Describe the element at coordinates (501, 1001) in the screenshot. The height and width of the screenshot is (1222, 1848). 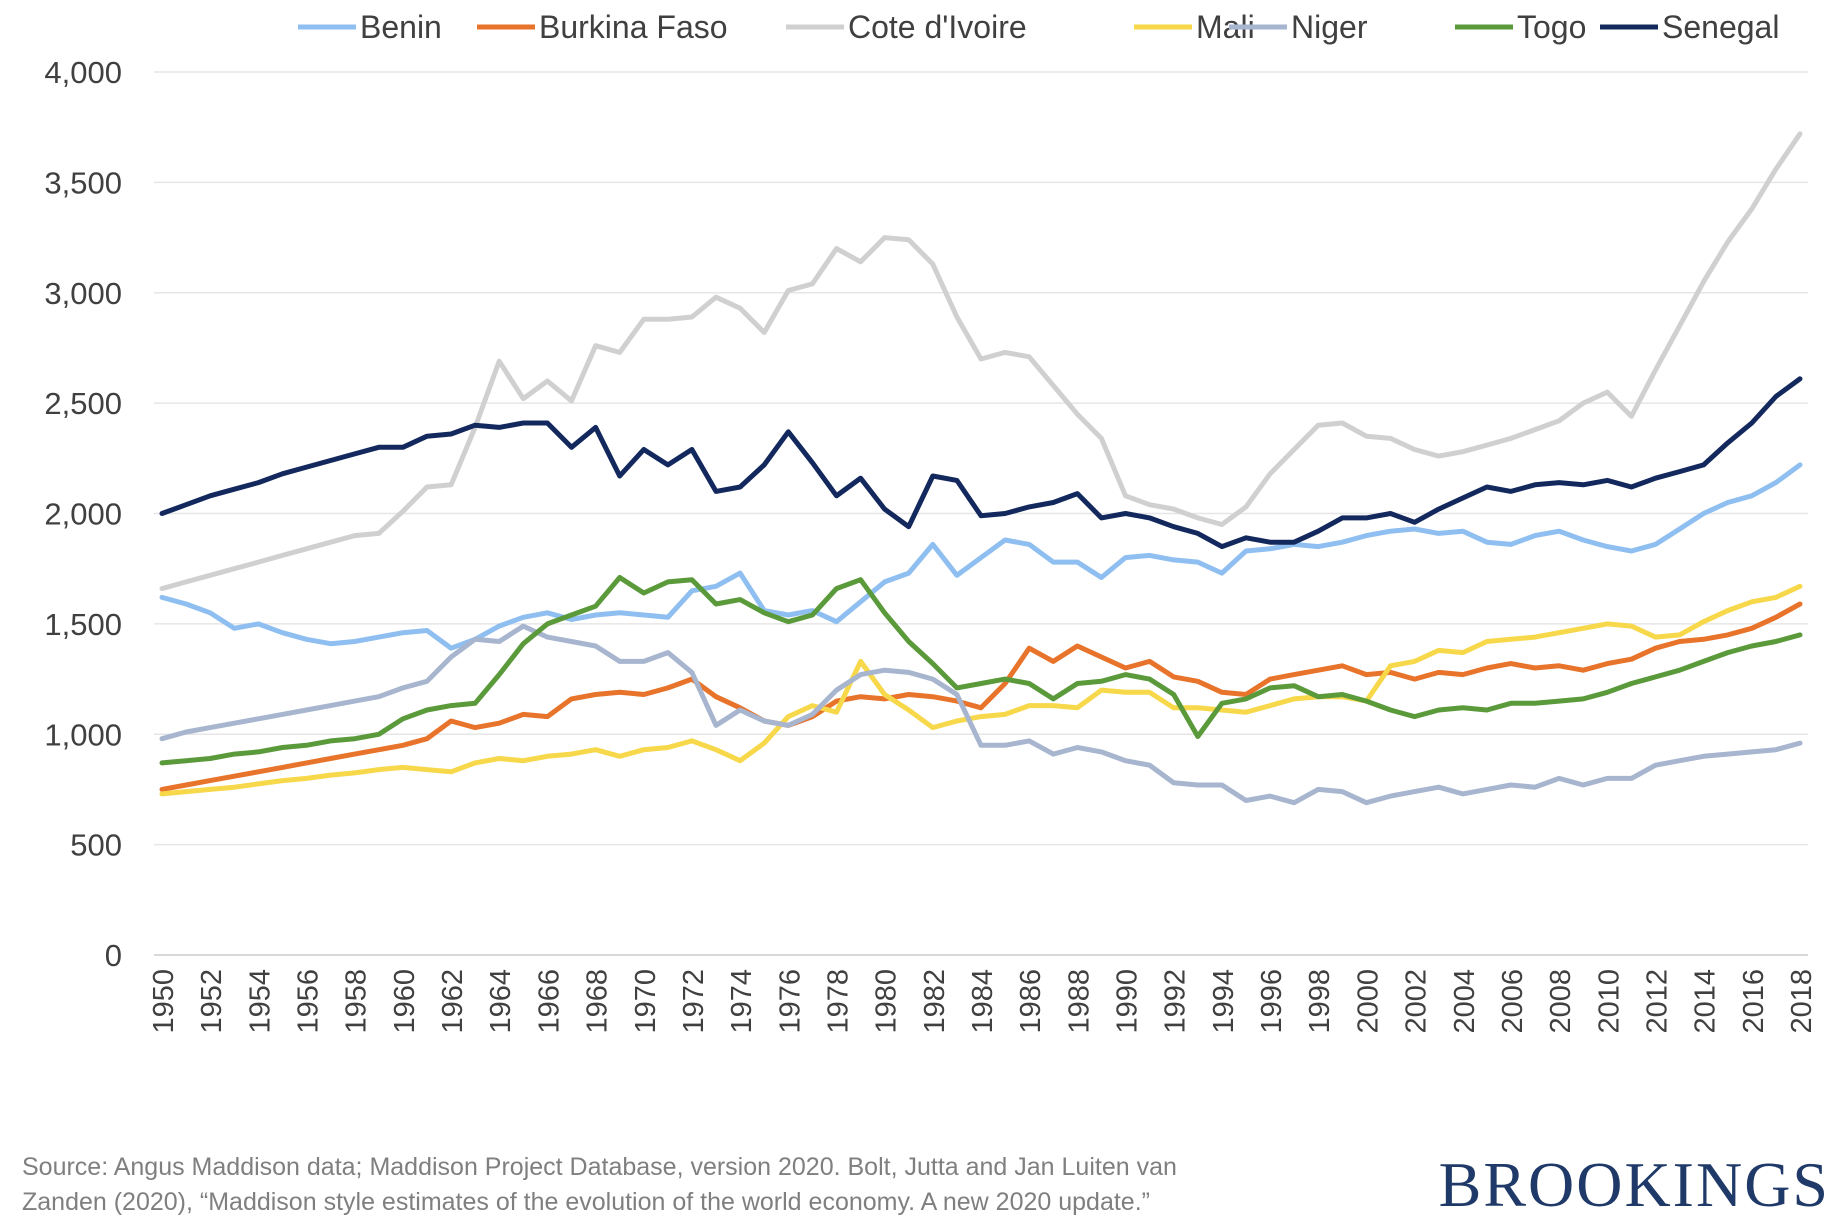
I see `x-tick-label: 1964` at that location.